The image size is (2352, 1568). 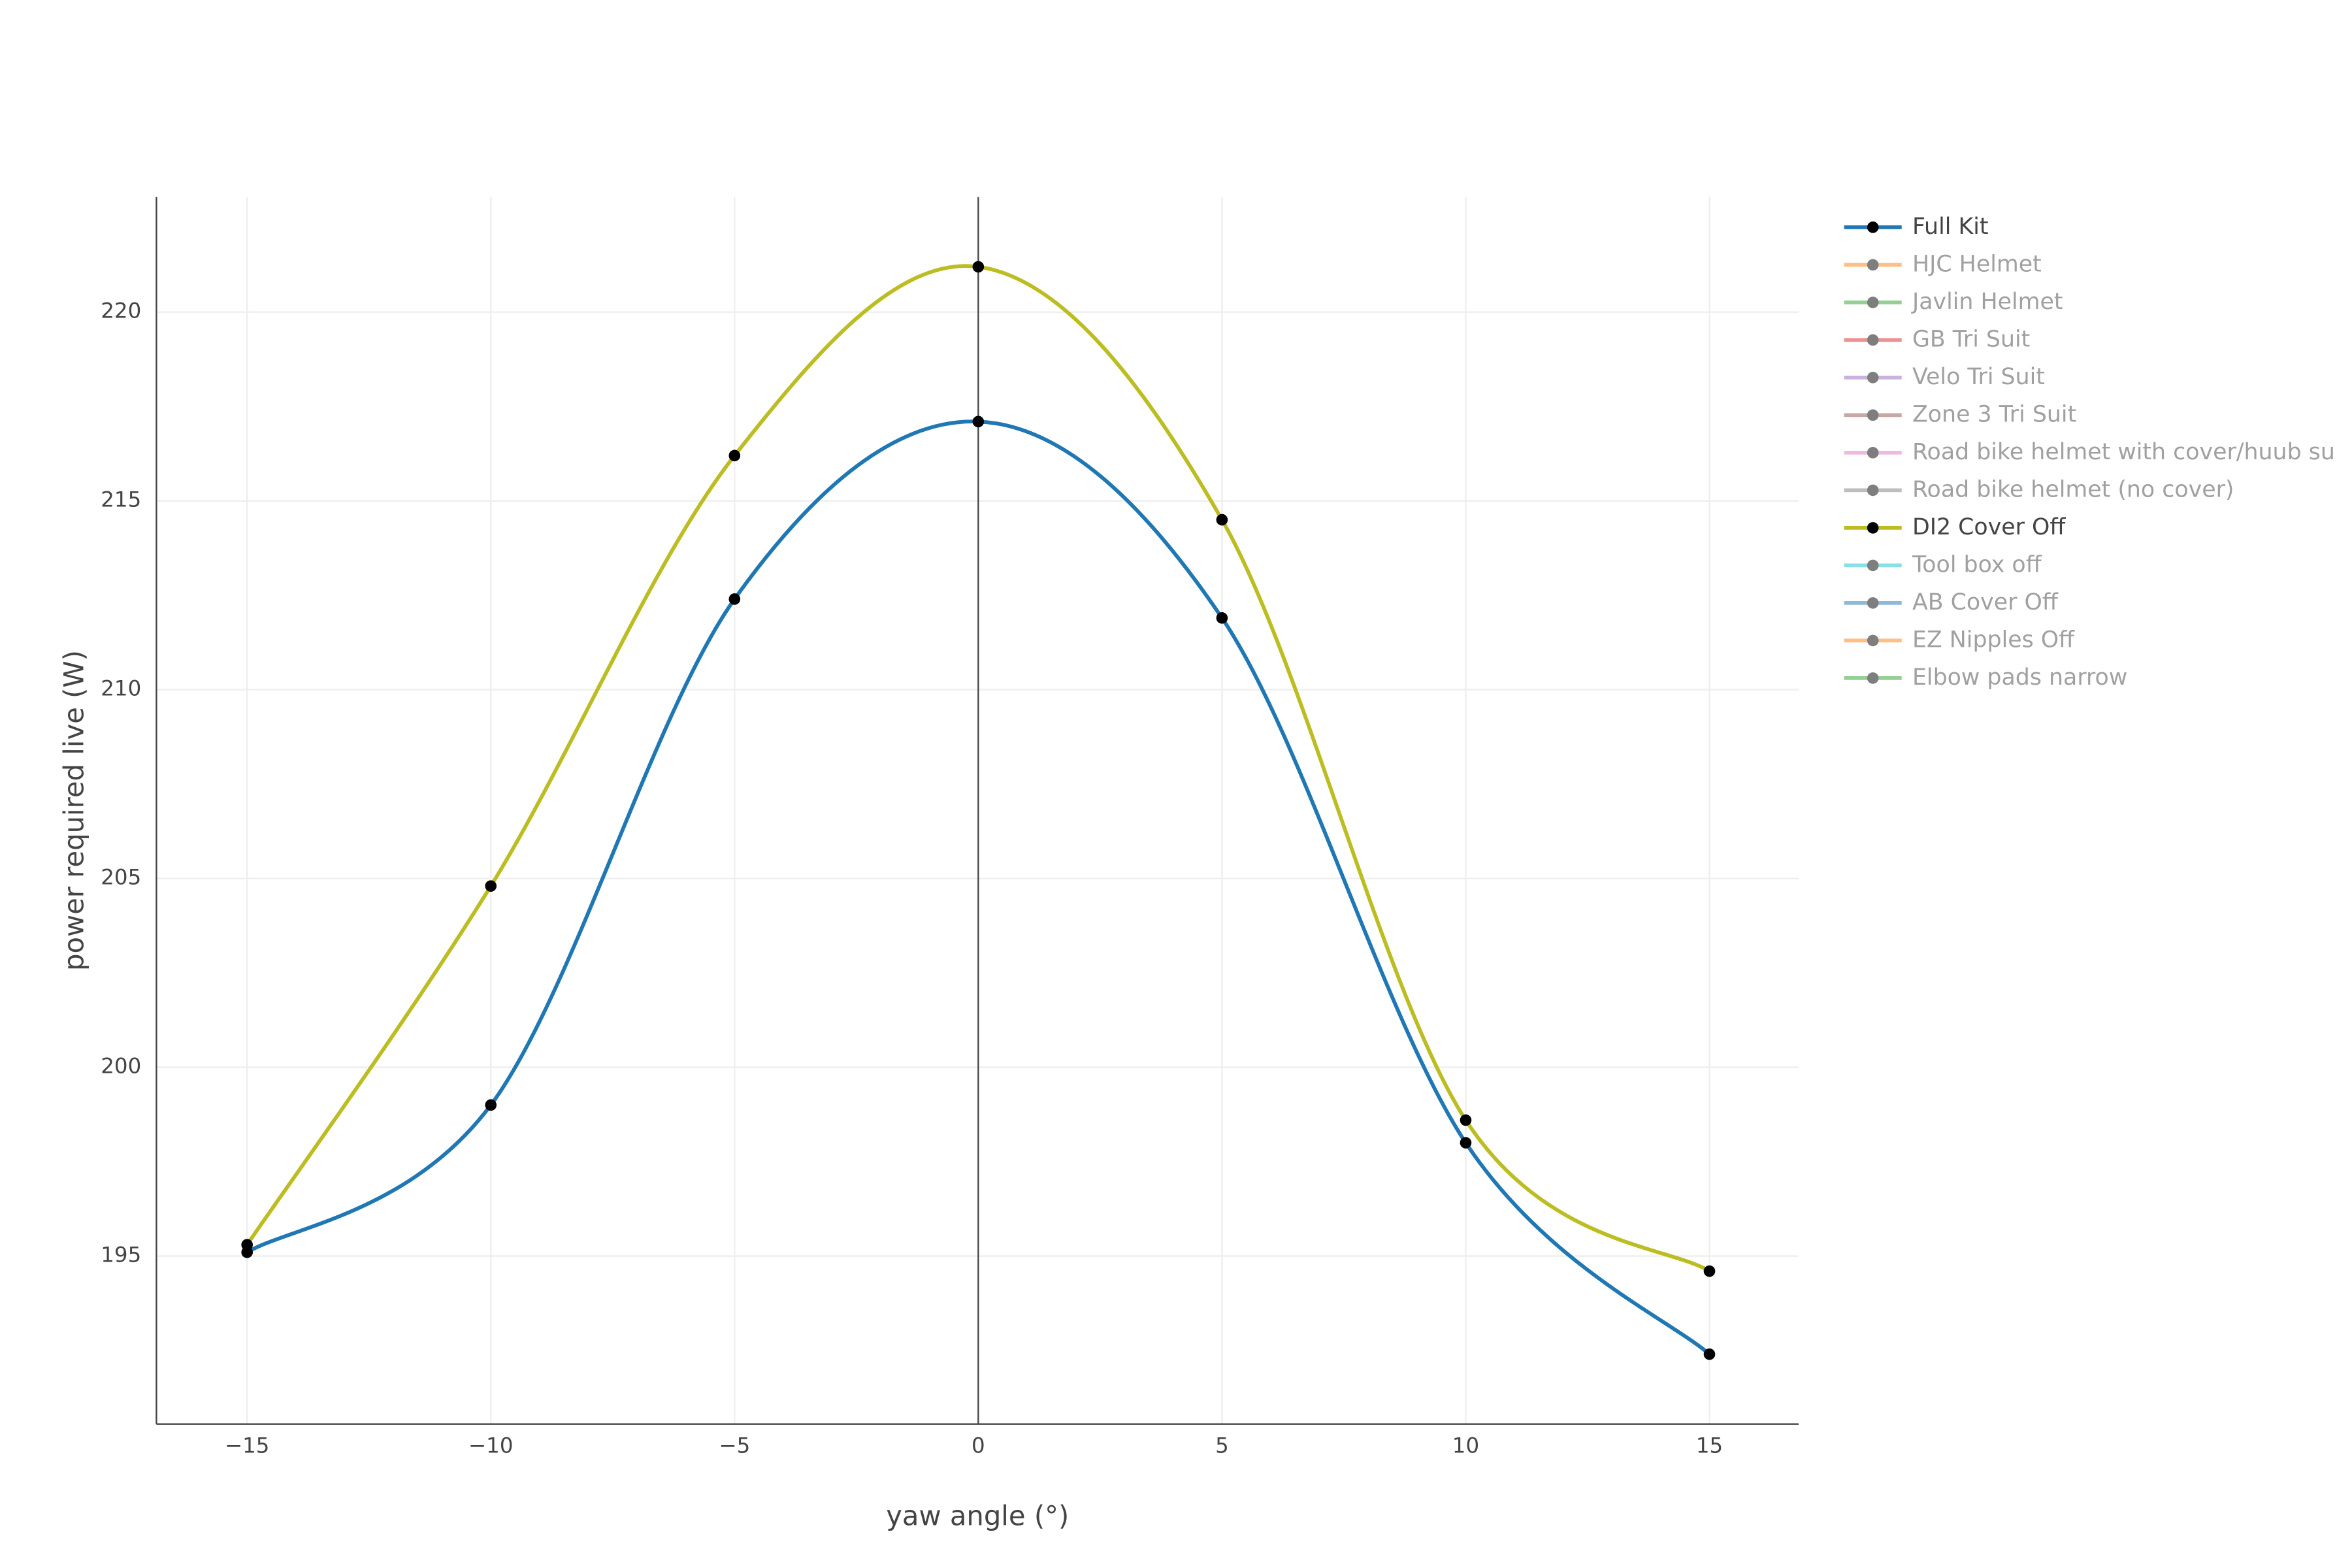 I want to click on legend-item: EZ Nipples Off, so click(x=1959, y=640).